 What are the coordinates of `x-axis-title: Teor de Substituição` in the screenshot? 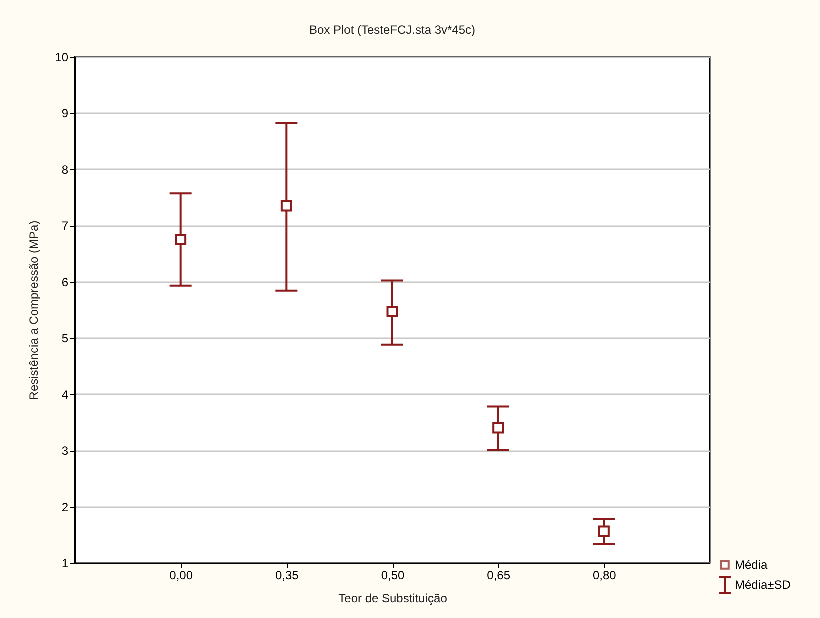 It's located at (393, 599).